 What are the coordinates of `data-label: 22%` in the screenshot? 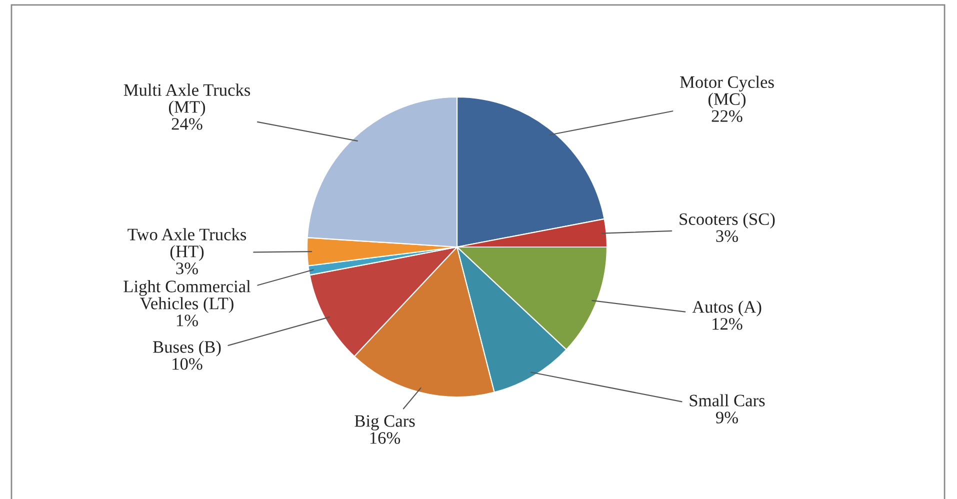 It's located at (727, 116).